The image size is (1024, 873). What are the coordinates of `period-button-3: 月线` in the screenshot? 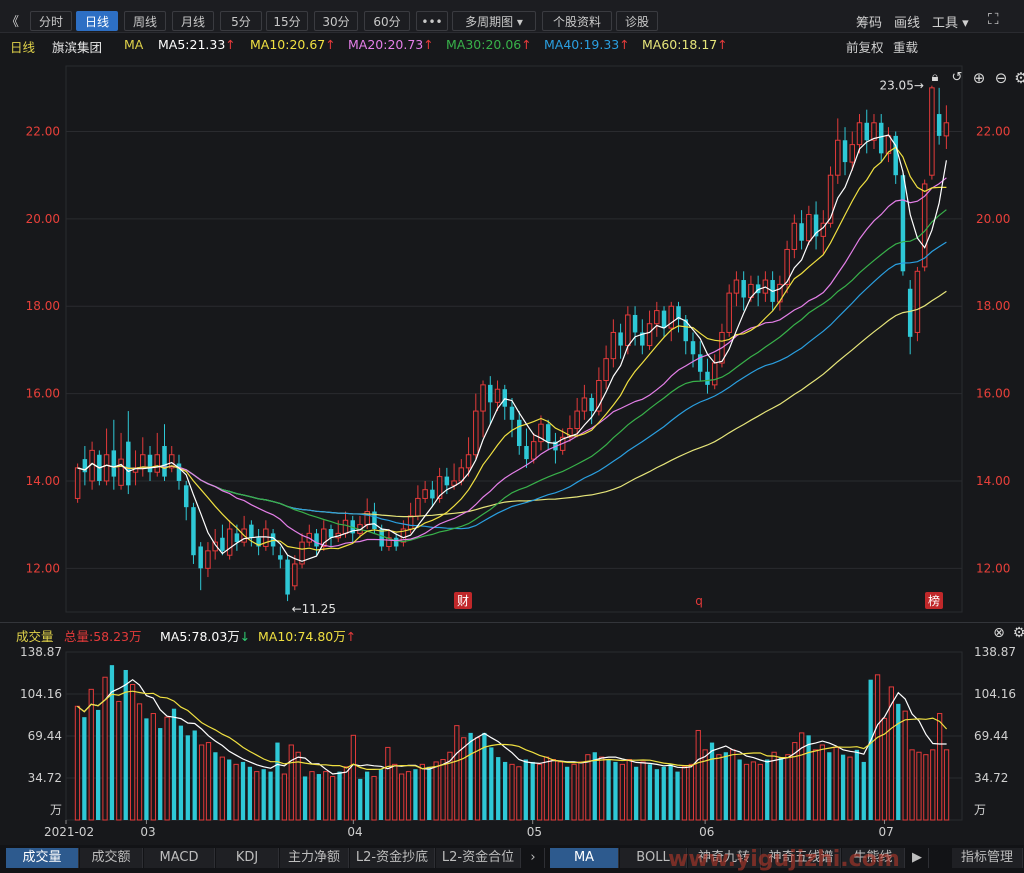 It's located at (193, 21).